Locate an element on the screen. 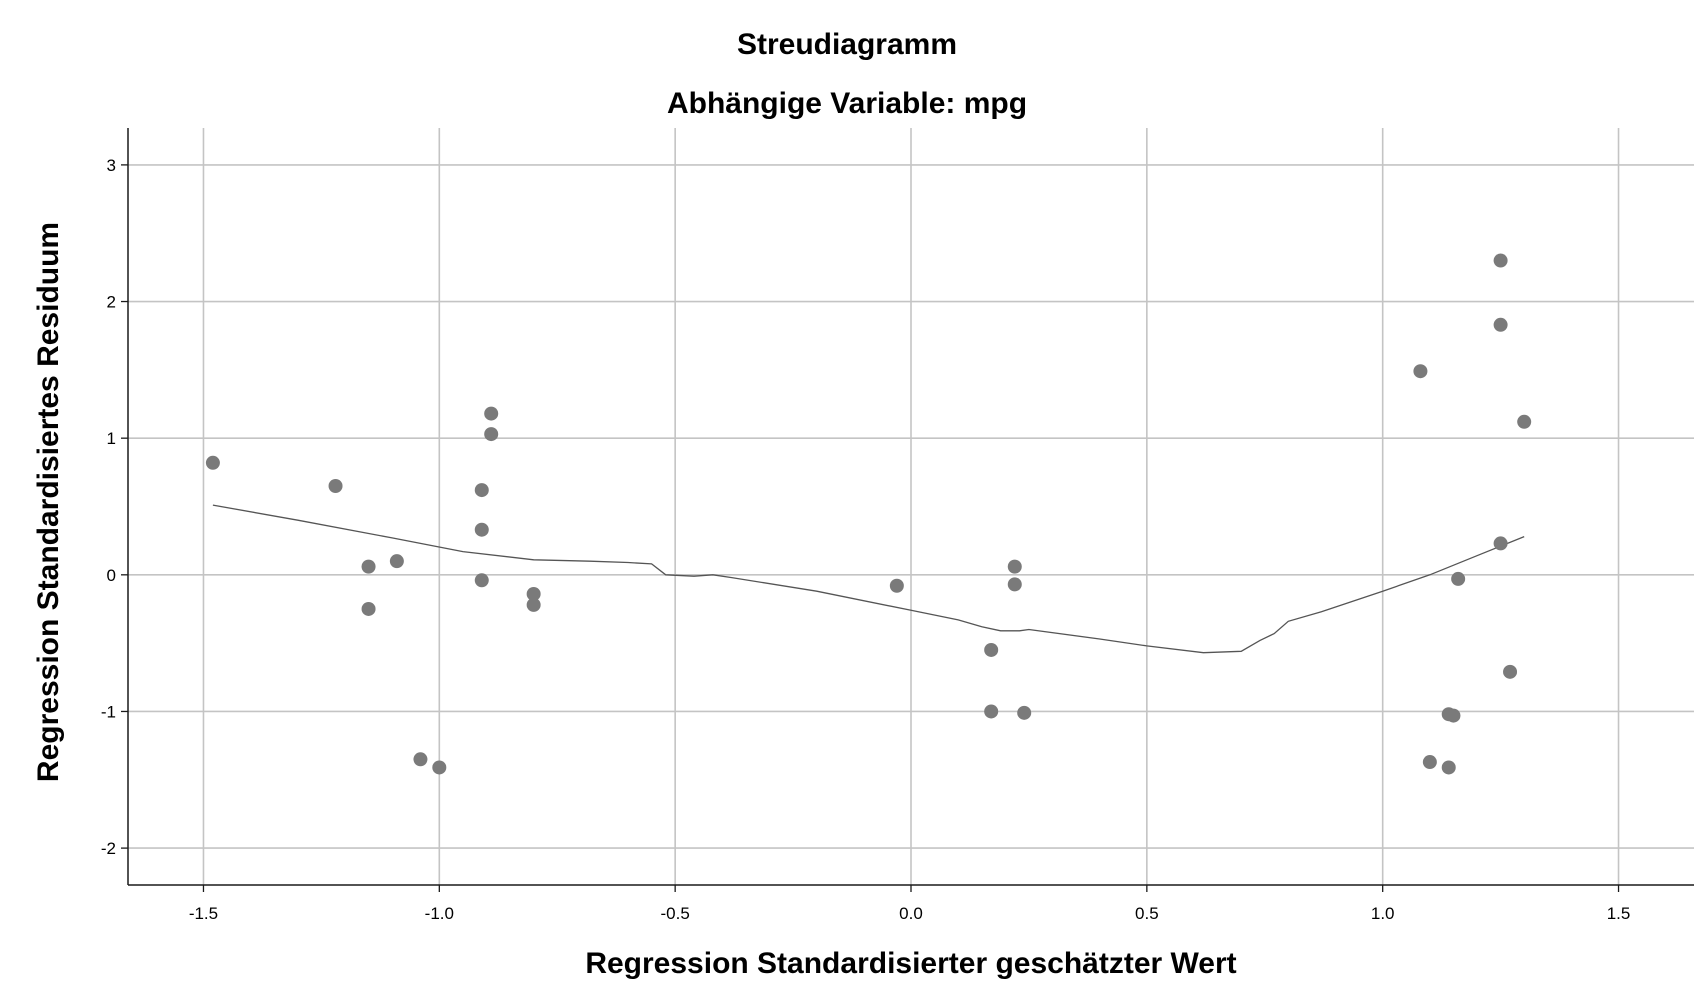  x-tick-label: 0.5 is located at coordinates (1147, 913).